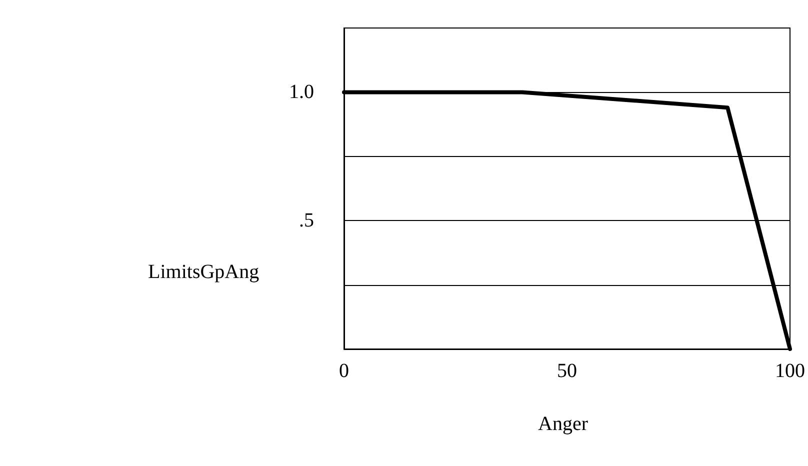 This screenshot has height=466, width=808. Describe the element at coordinates (301, 92) in the screenshot. I see `y-tick-label: 1.0` at that location.